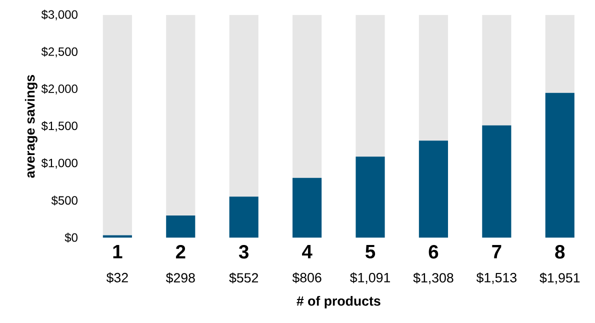 Image resolution: width=595 pixels, height=323 pixels. I want to click on data-label: $1,091, so click(370, 278).